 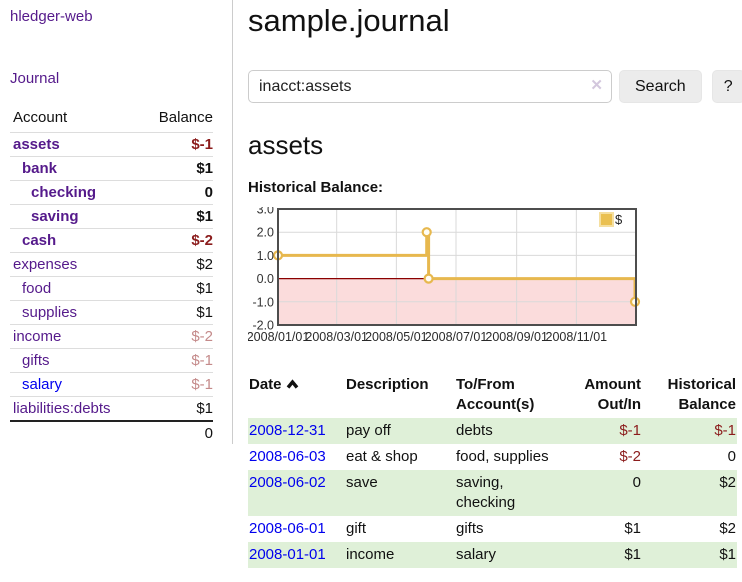 I want to click on app-brand-link: hledger-web, so click(x=51, y=16).